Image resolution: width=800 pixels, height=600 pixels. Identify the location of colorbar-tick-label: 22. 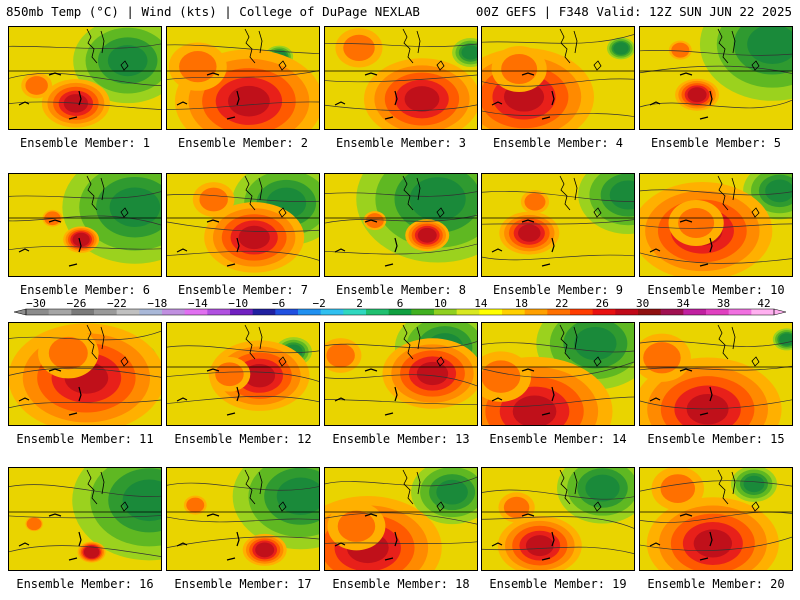
(561, 304).